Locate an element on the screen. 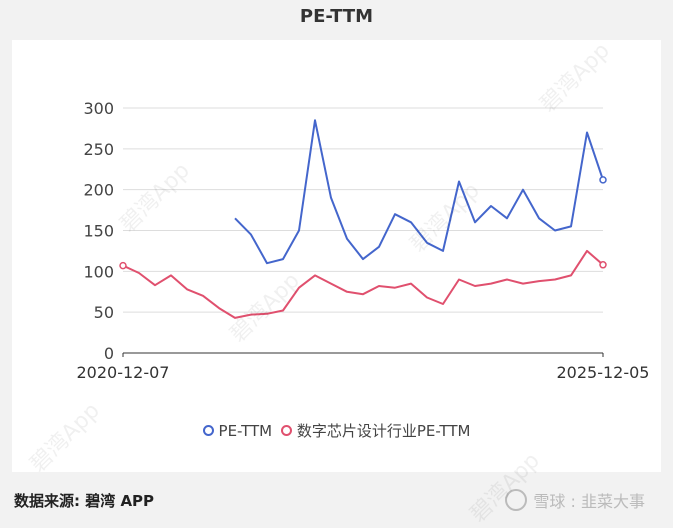 This screenshot has width=673, height=528. svg-text: 200 is located at coordinates (98, 190).